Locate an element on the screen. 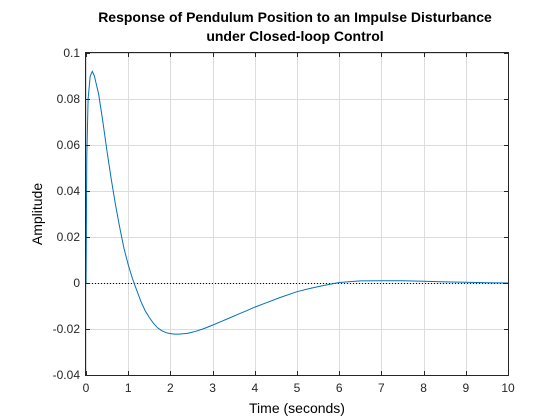 This screenshot has width=560, height=420. x-tick-label: 1 is located at coordinates (128, 388).